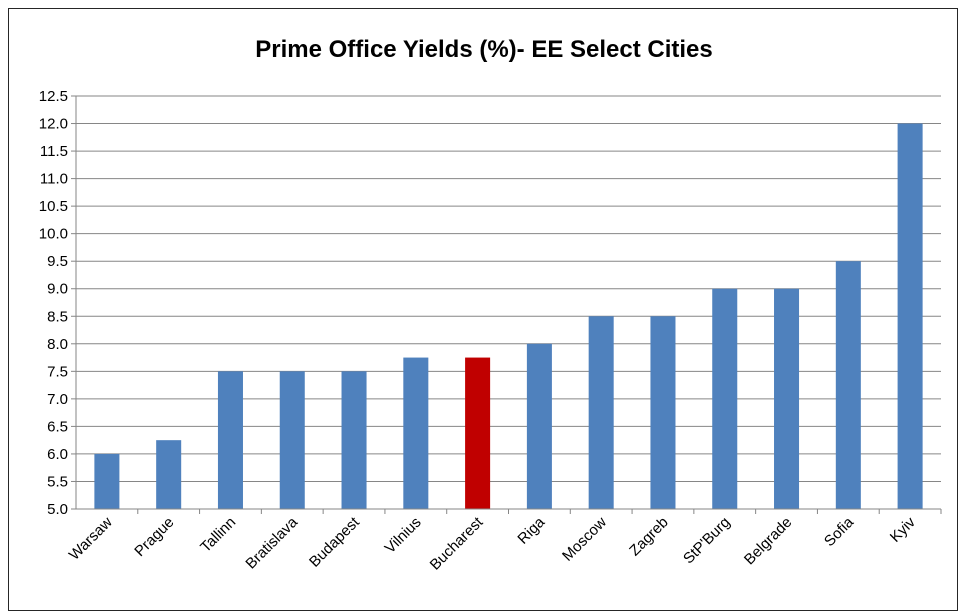  Describe the element at coordinates (57, 481) in the screenshot. I see `y-tick-label: 5.5` at that location.